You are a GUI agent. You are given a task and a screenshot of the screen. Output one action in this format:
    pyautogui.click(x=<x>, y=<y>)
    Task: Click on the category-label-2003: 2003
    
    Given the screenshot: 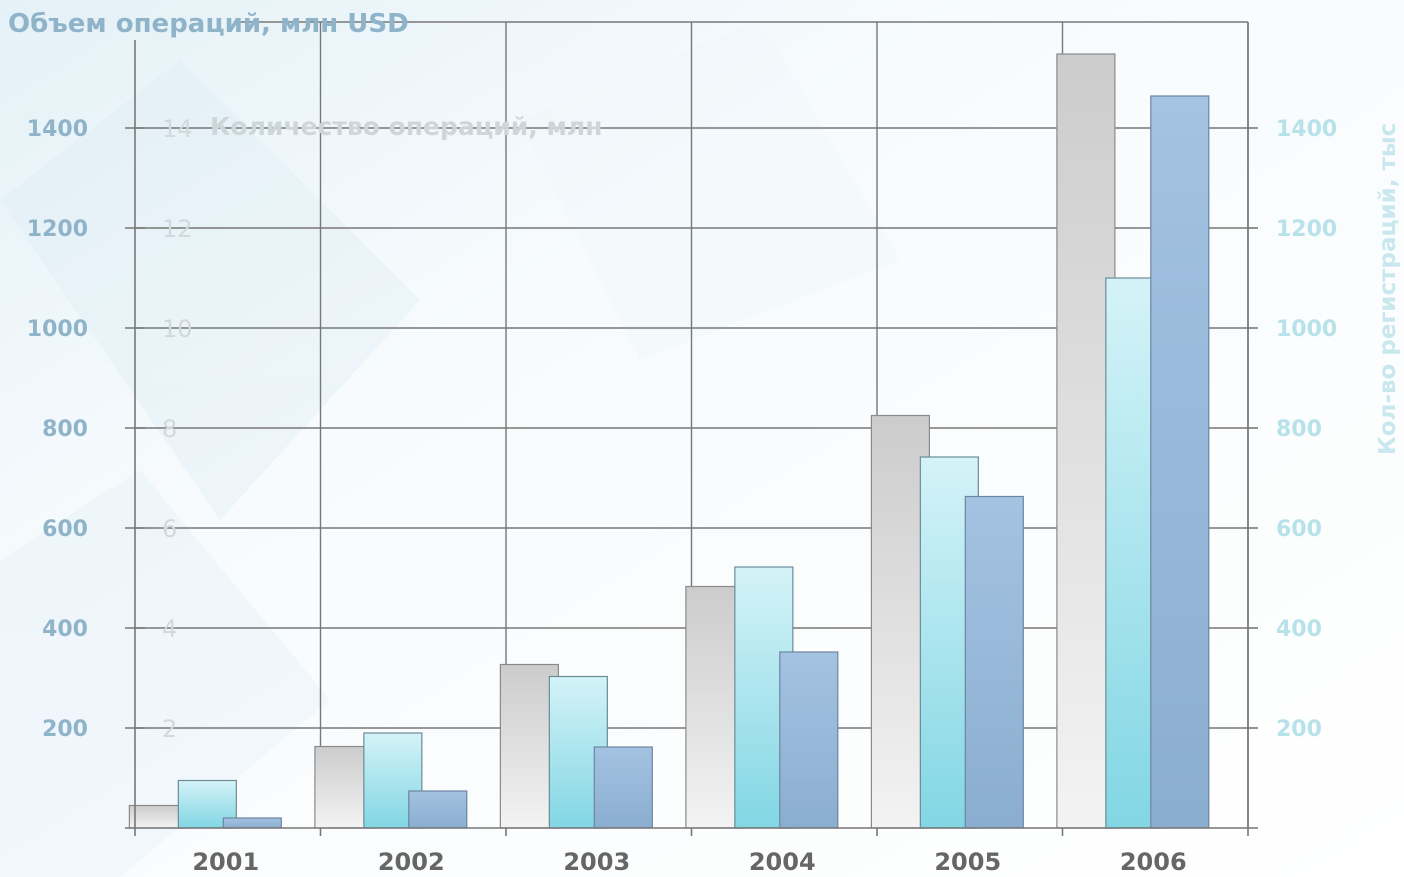 What is the action you would take?
    pyautogui.click(x=596, y=862)
    